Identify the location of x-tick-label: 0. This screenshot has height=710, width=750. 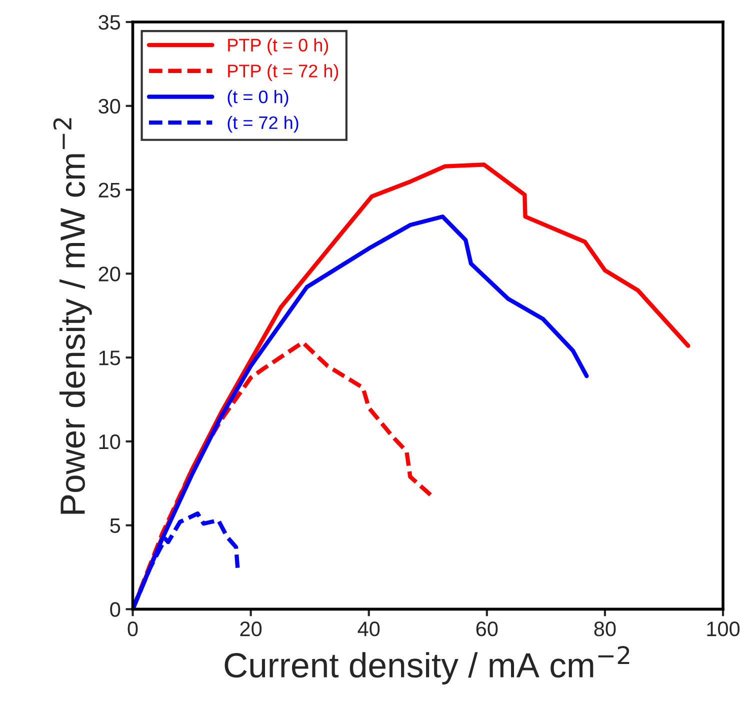
(133, 629).